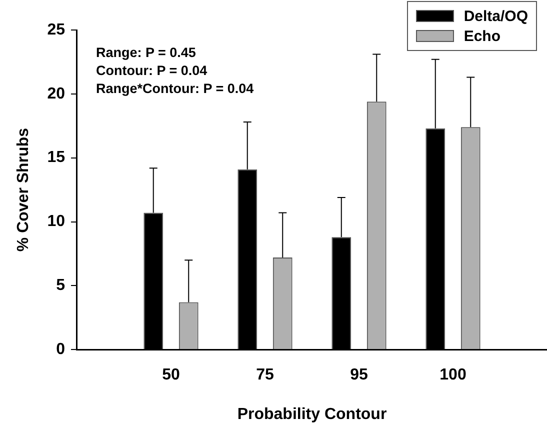 This screenshot has height=438, width=547. Describe the element at coordinates (175, 89) in the screenshot. I see `annotation: Range*Contour: P = 0.04` at that location.